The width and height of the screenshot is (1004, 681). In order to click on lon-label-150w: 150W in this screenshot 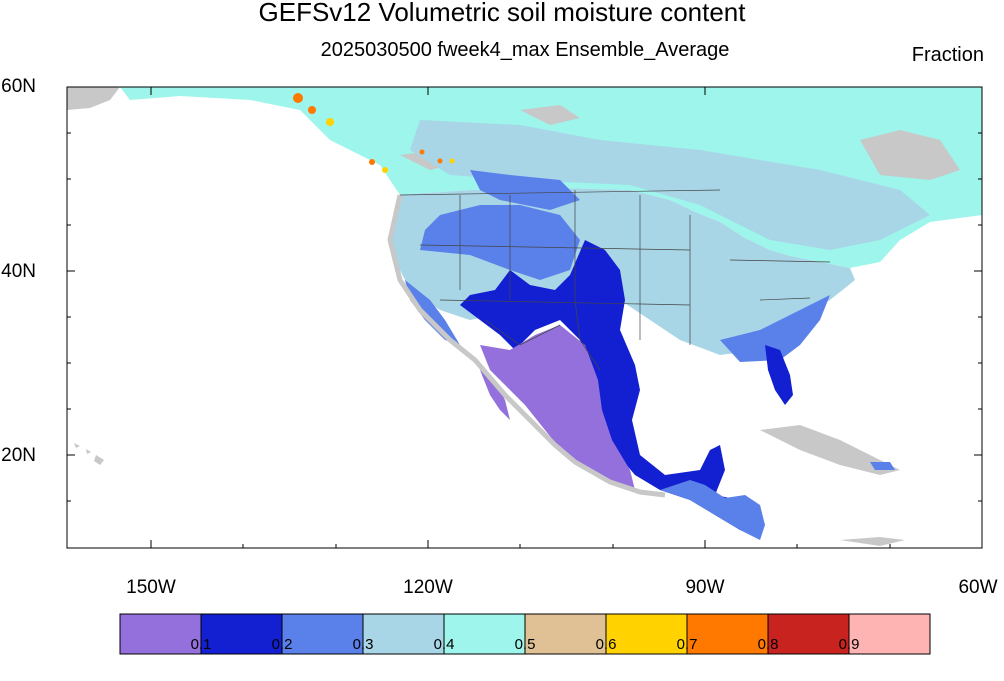, I will do `click(151, 587)`.